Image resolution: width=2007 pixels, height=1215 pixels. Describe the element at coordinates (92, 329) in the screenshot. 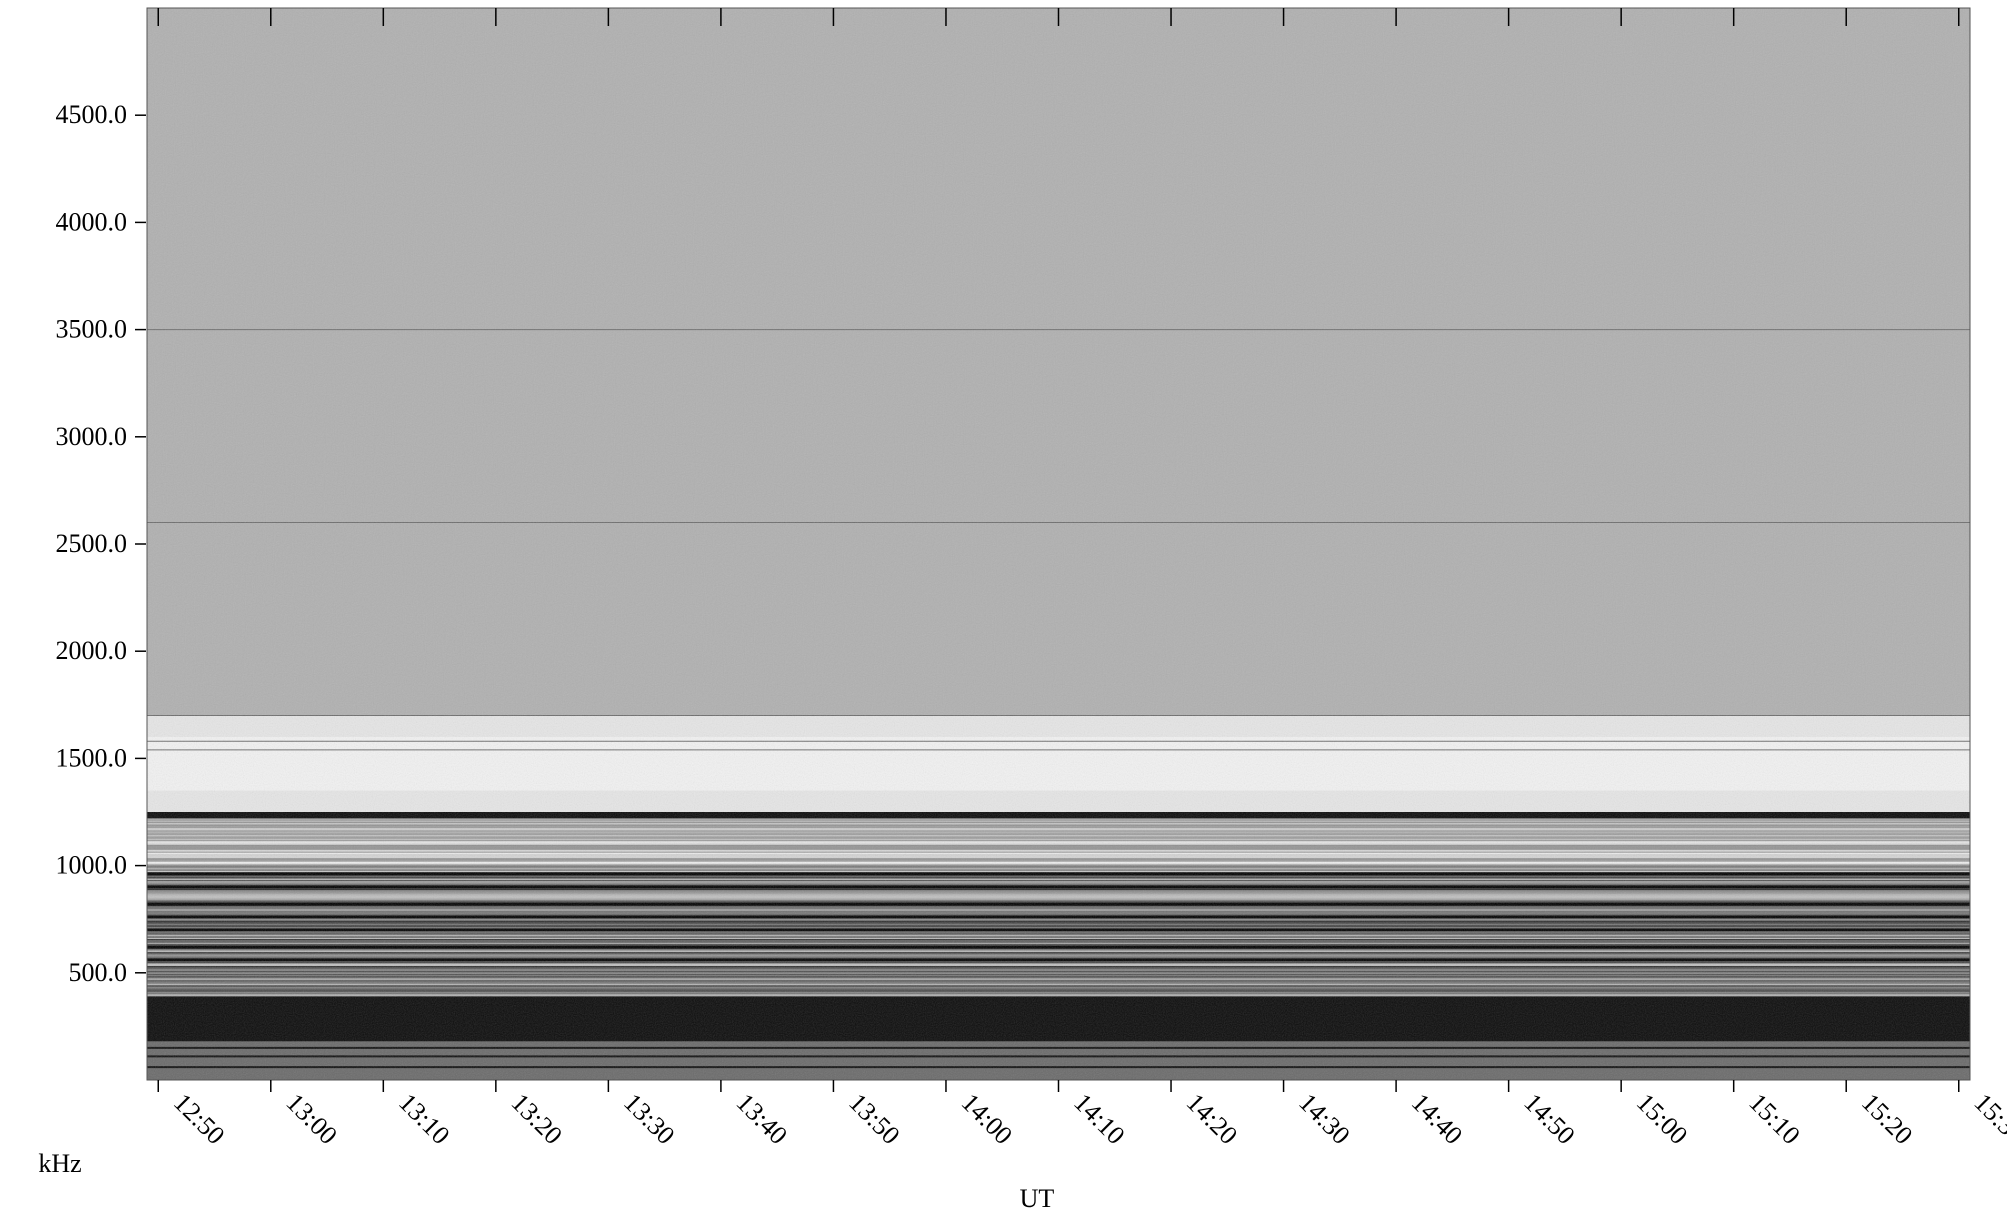

I see `y-tick-label: 3500.0` at that location.